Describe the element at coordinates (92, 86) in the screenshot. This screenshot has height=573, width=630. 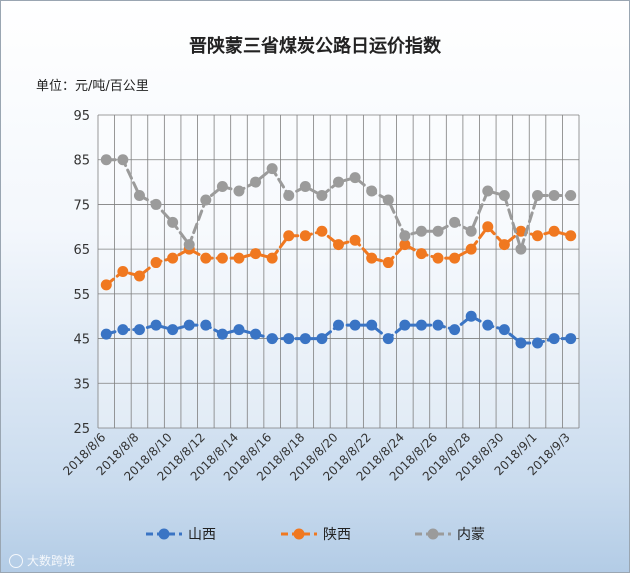
I see `unit-label: 单位：元/吨/百公里` at that location.